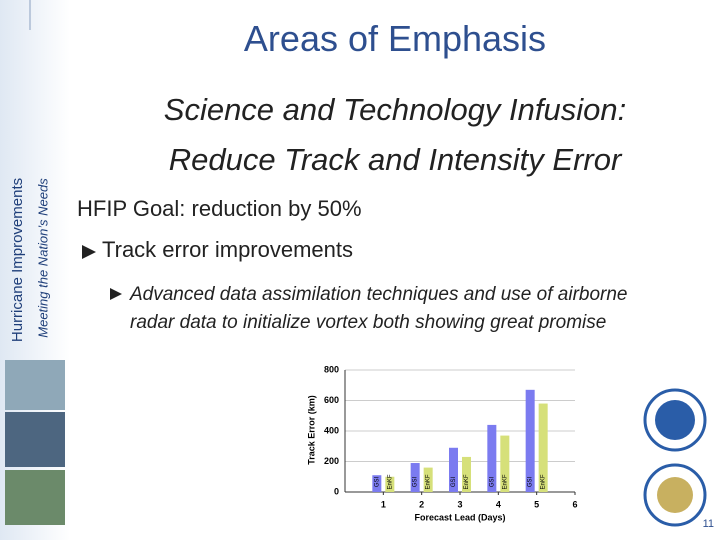 The image size is (720, 540). I want to click on x-tick-label: 4, so click(498, 504).